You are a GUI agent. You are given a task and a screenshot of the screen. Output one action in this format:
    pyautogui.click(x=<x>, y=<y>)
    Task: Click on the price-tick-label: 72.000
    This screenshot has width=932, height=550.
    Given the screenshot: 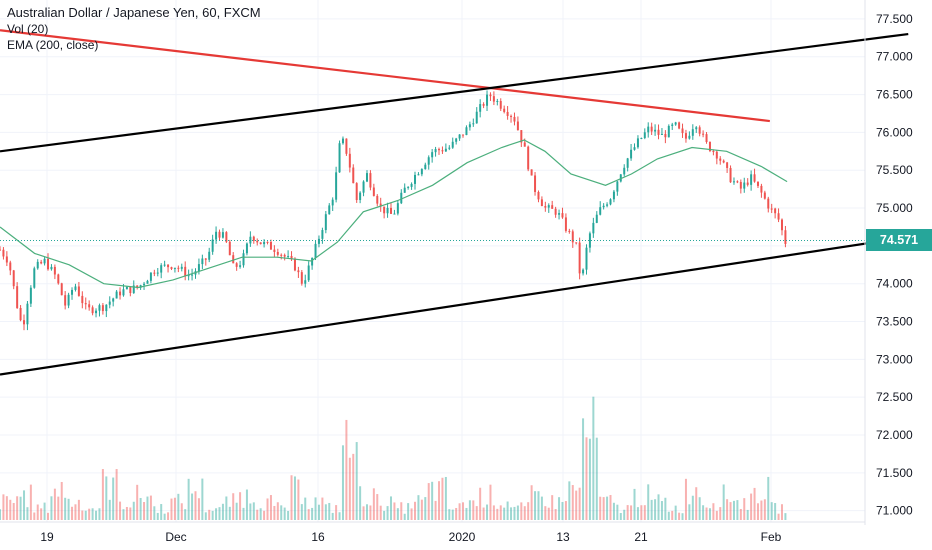 What is the action you would take?
    pyautogui.click(x=894, y=435)
    